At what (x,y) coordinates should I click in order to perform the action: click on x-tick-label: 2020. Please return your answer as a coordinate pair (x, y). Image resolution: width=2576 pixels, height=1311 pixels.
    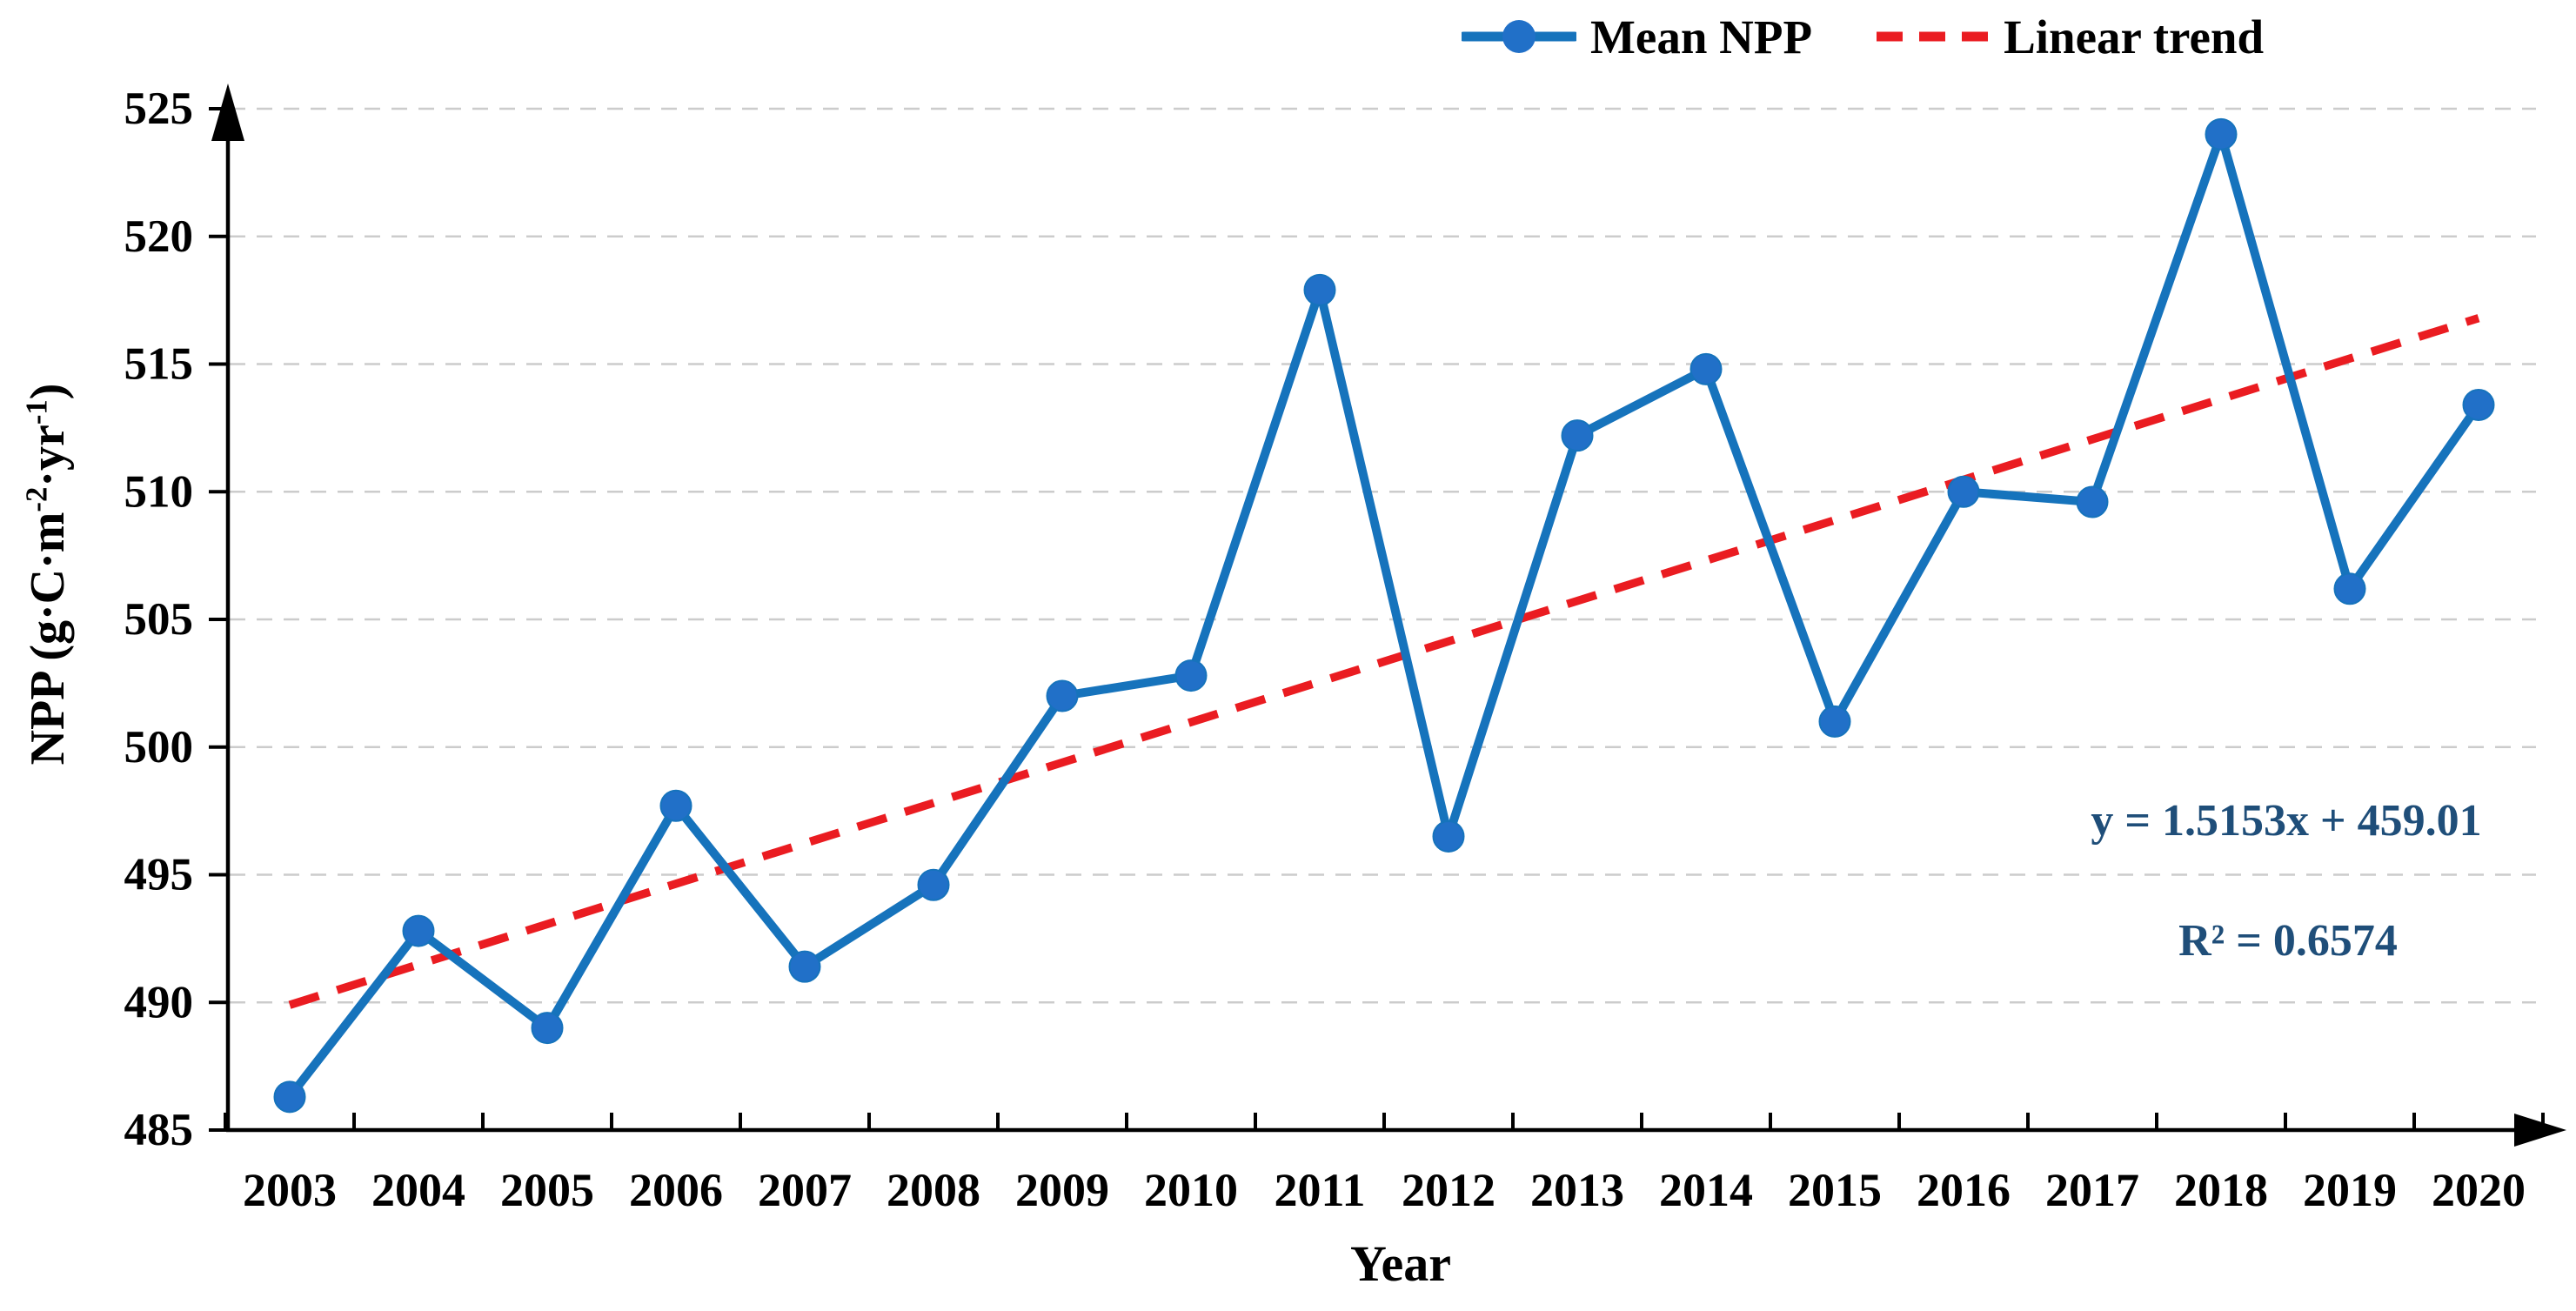
    Looking at the image, I should click on (2479, 1190).